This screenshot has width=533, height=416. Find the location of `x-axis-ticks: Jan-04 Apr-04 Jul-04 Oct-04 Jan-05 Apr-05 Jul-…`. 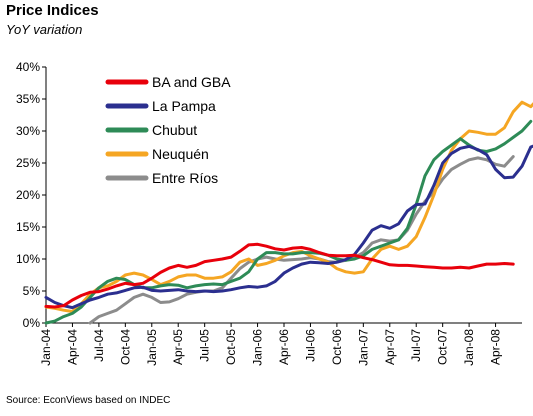

x-axis-ticks: Jan-04 Apr-04 Jul-04 Oct-04 Jan-05 Apr-05 Jul-… is located at coordinates (271, 344).